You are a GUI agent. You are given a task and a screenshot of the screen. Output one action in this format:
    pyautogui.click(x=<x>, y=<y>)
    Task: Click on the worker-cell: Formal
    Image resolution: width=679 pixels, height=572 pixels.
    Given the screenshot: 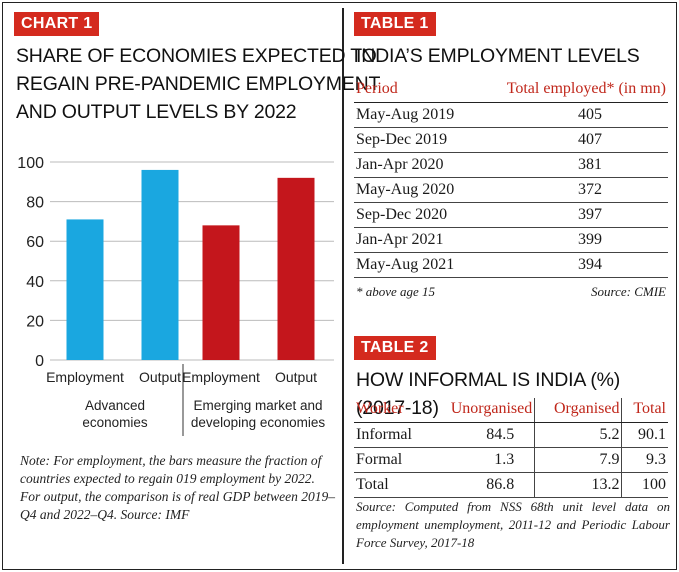 What is the action you would take?
    pyautogui.click(x=391, y=460)
    